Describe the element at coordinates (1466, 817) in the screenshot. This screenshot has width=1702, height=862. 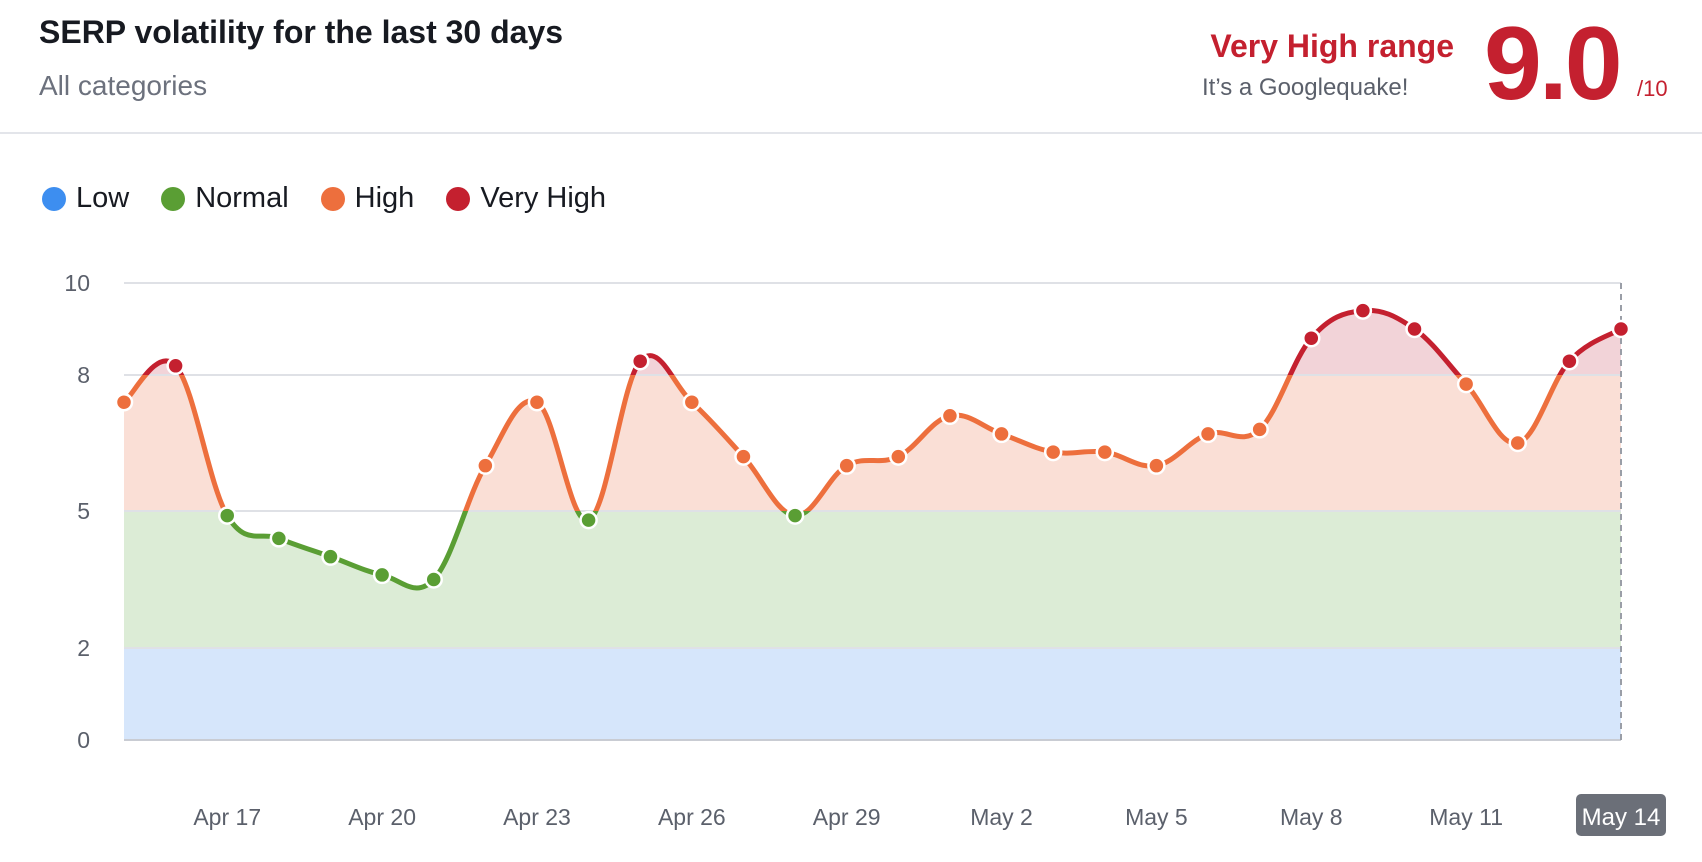
I see `x-tick-label: May 11` at that location.